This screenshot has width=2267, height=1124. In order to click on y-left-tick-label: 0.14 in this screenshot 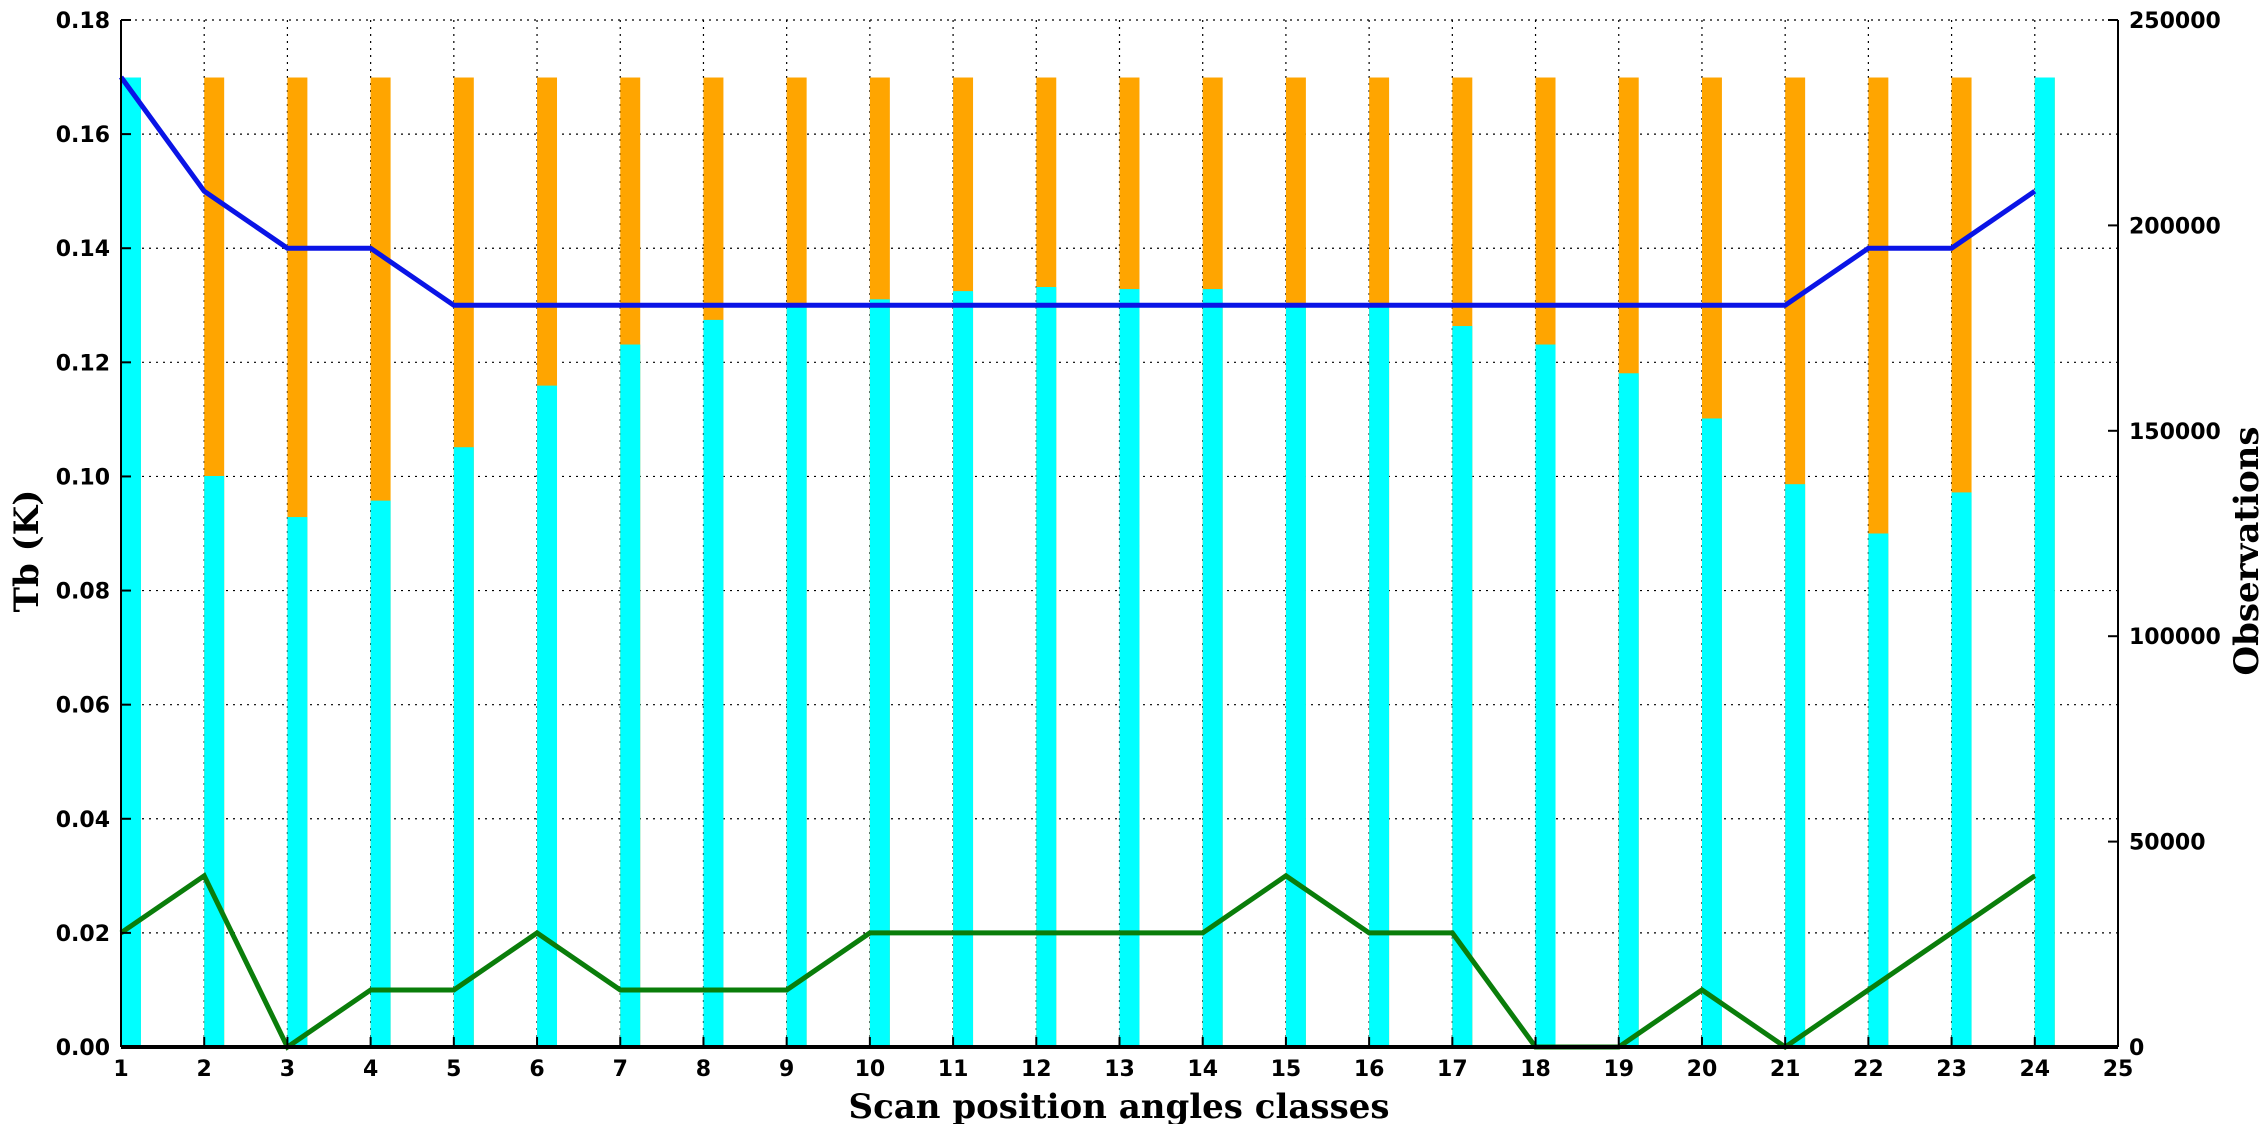, I will do `click(83, 249)`.